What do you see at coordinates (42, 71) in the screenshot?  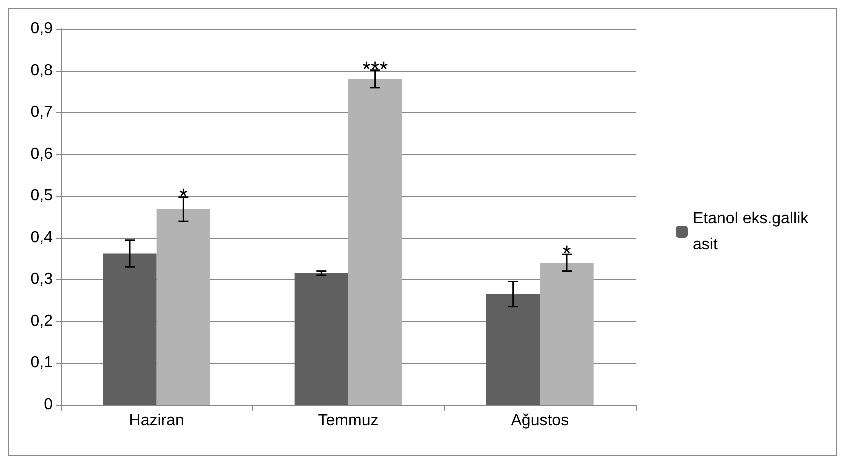 I see `y-tick-label: 0,8` at bounding box center [42, 71].